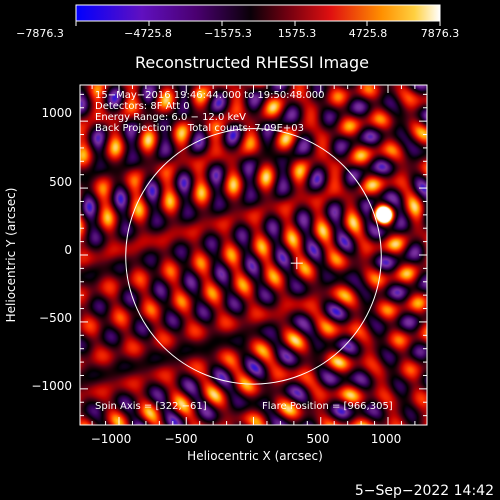  Describe the element at coordinates (55, 318) in the screenshot. I see `y-tick-label: −500` at that location.